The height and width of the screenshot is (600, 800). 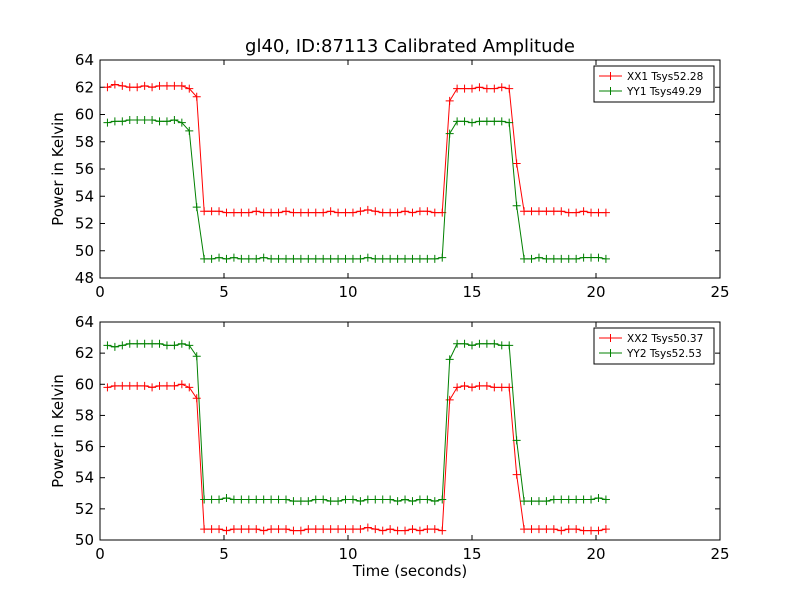 I want to click on legend-entry-label: YY2 Tsys52.53, so click(x=664, y=354).